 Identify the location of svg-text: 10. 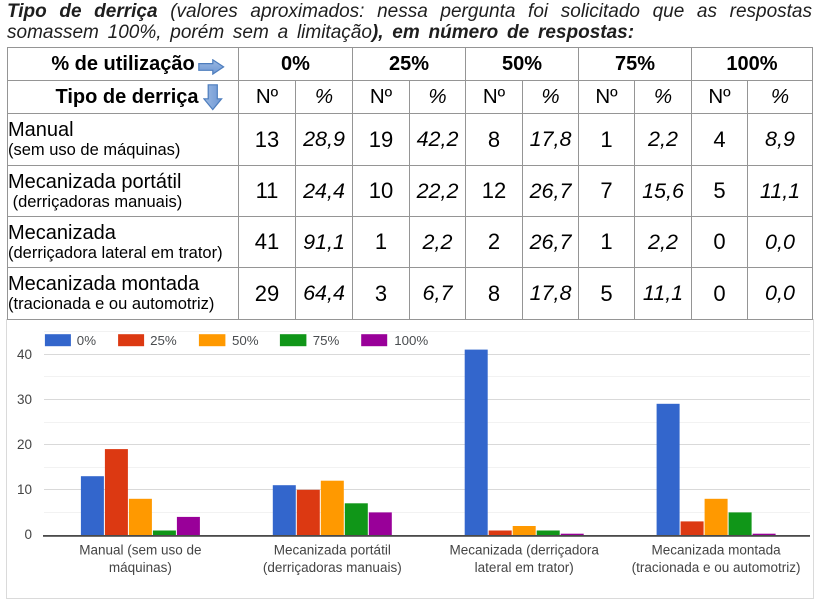
(24, 489).